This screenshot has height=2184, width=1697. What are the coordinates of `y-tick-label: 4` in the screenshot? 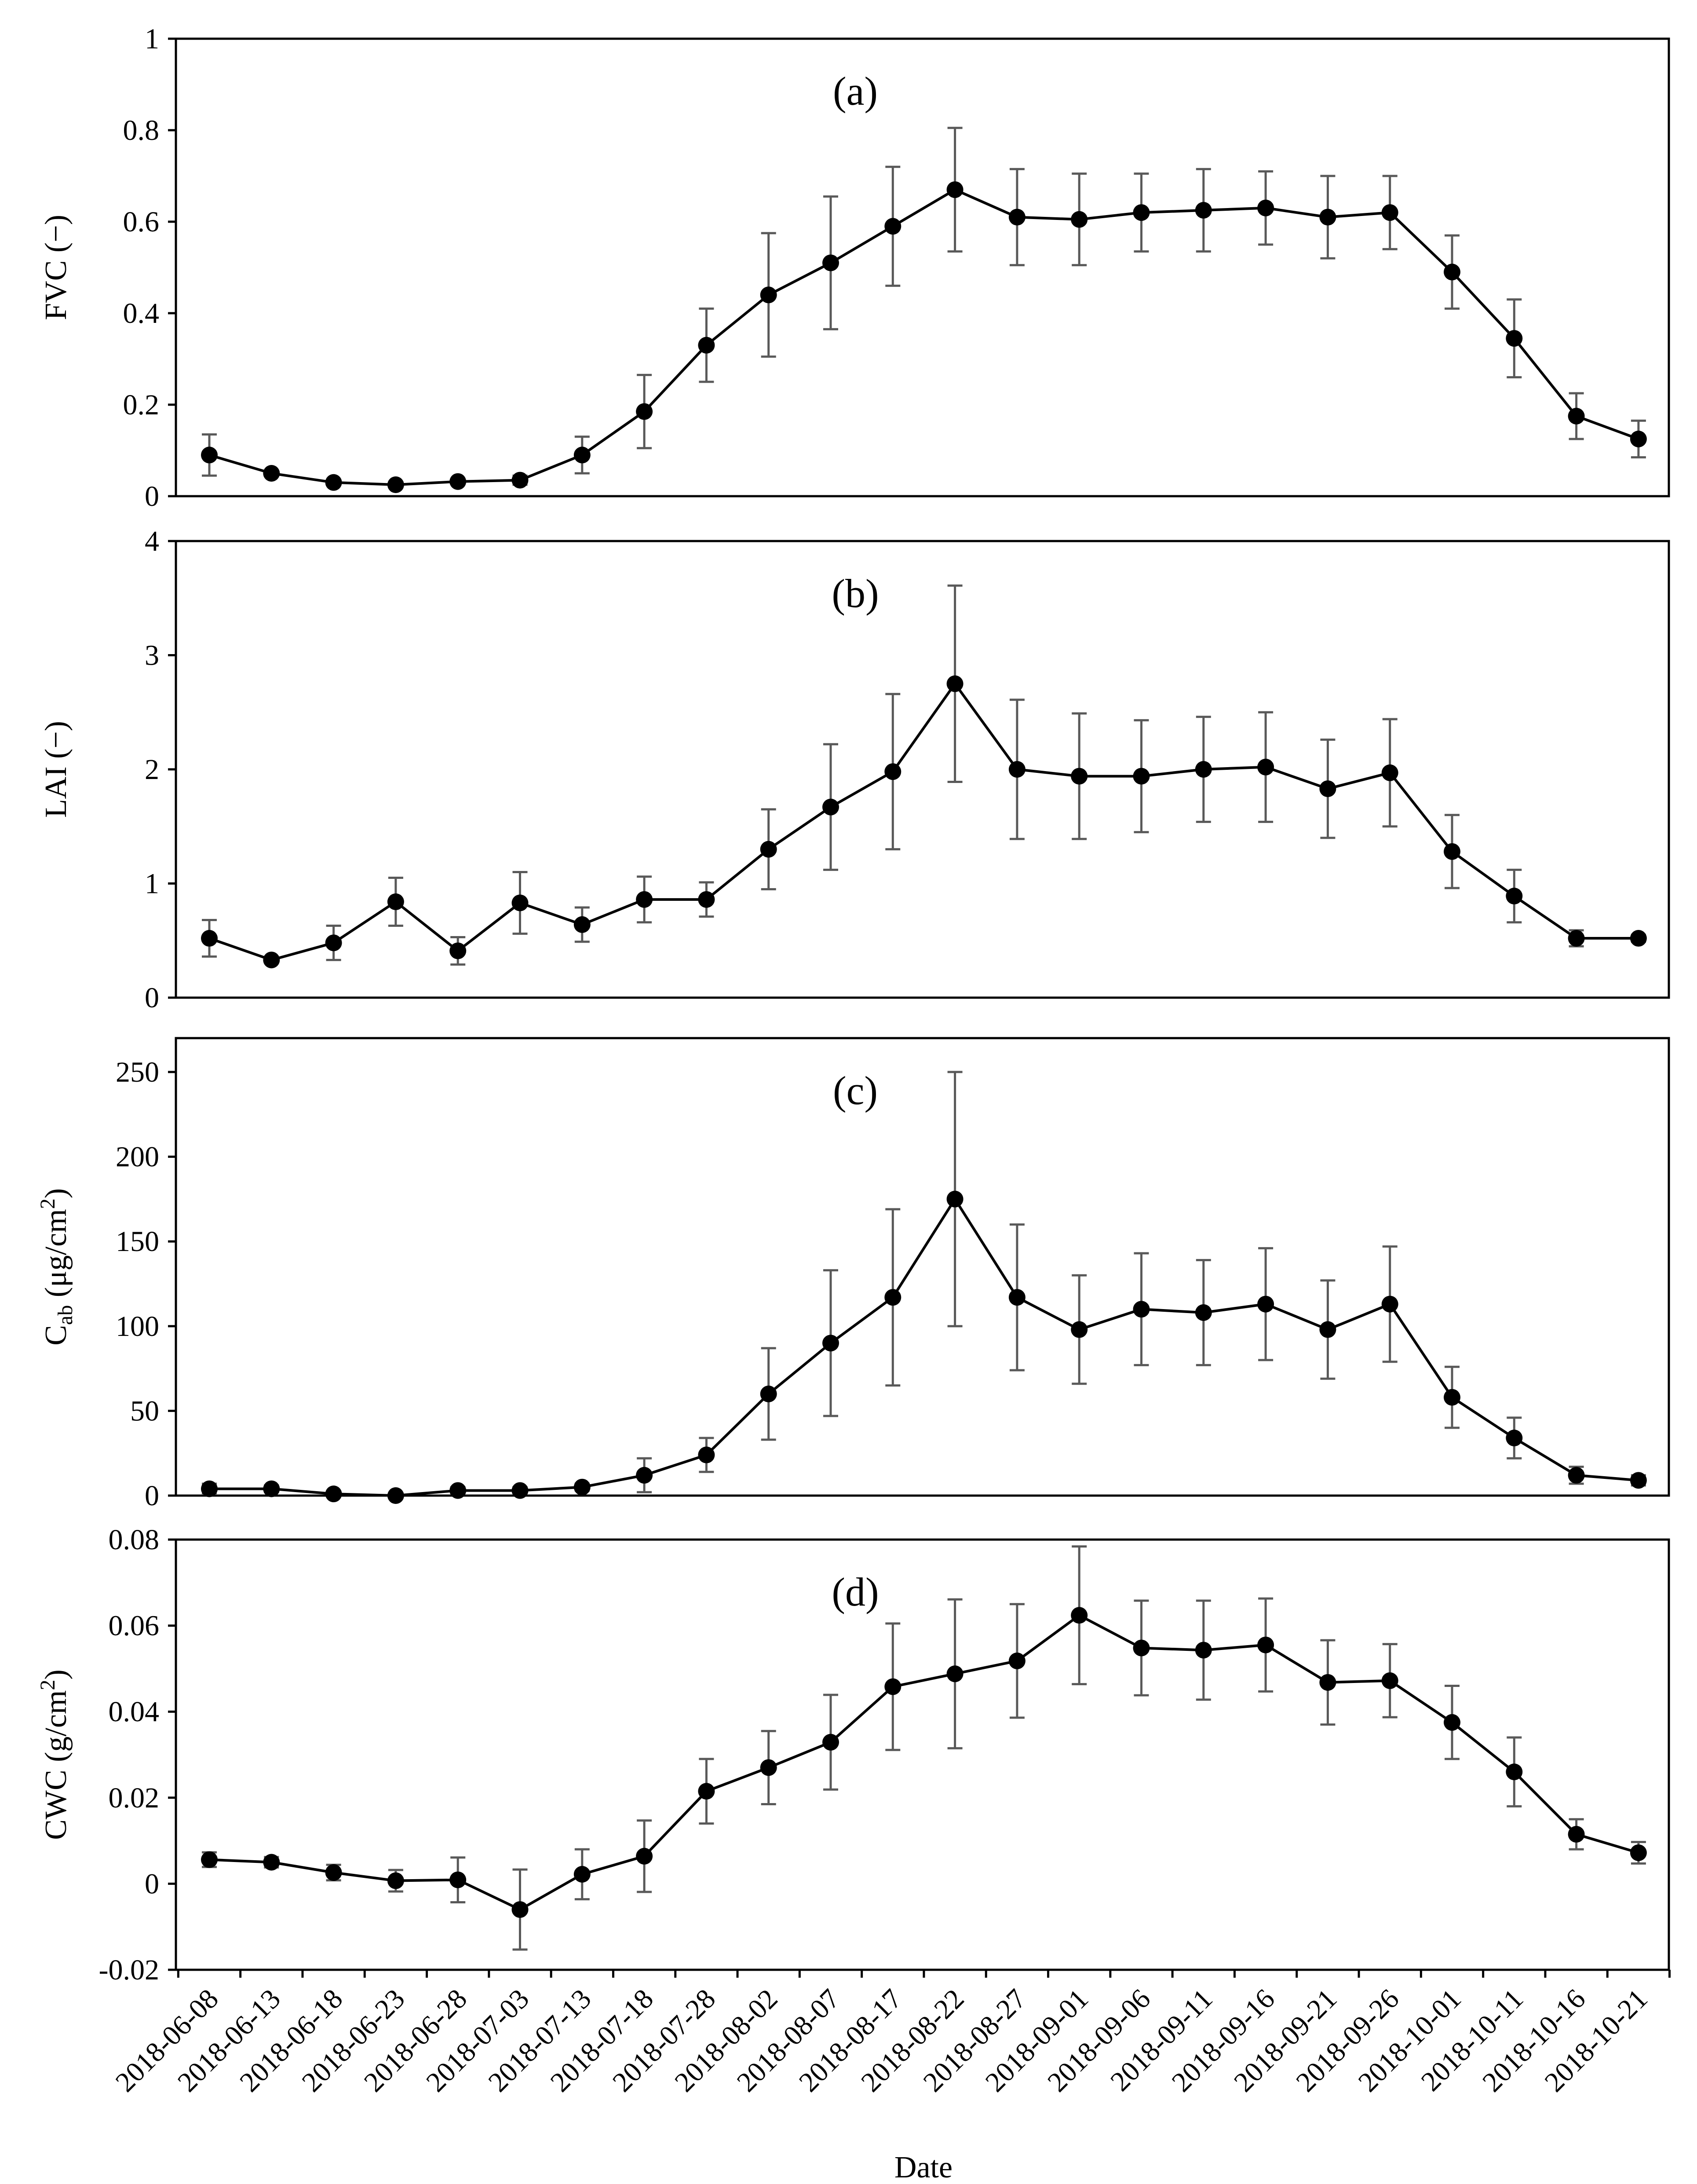 It's located at (152, 541).